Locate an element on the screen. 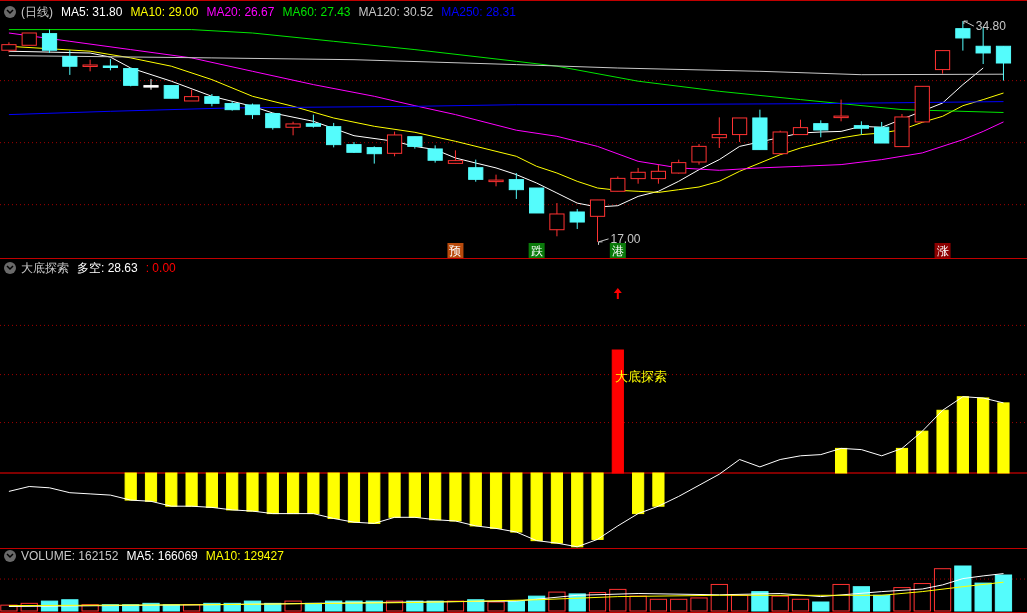 This screenshot has width=1027, height=613. chart-title: (日线) is located at coordinates (37, 12).